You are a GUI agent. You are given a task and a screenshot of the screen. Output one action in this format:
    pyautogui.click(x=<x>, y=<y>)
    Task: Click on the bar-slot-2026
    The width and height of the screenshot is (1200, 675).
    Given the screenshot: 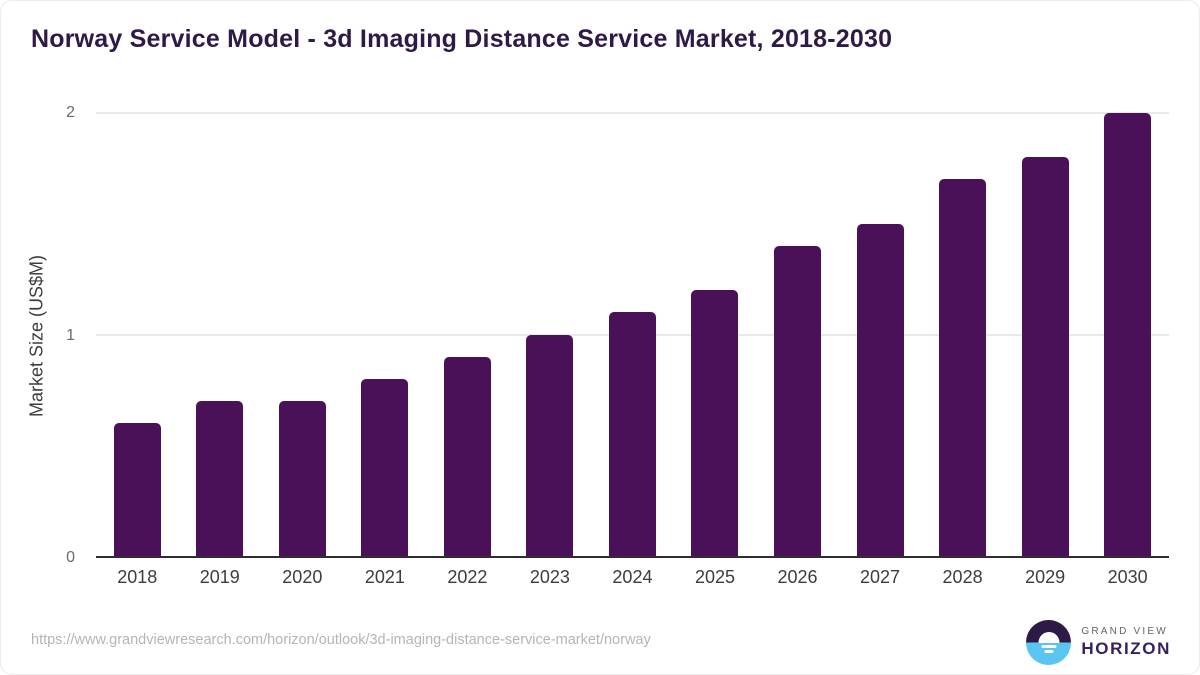 What is the action you would take?
    pyautogui.click(x=797, y=334)
    